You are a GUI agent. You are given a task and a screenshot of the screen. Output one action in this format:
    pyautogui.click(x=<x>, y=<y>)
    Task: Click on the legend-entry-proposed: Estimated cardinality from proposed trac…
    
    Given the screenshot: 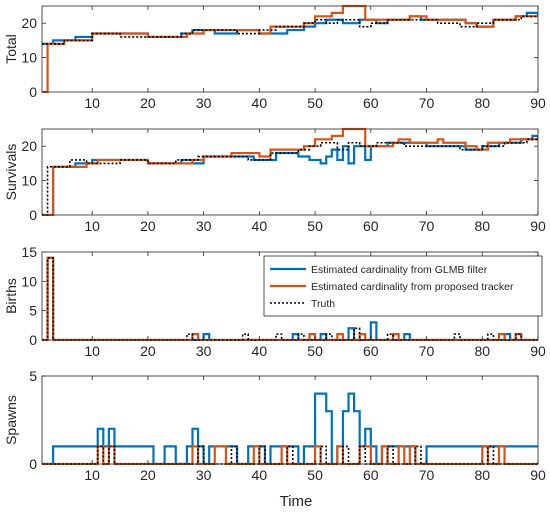 What is the action you would take?
    pyautogui.click(x=412, y=287)
    